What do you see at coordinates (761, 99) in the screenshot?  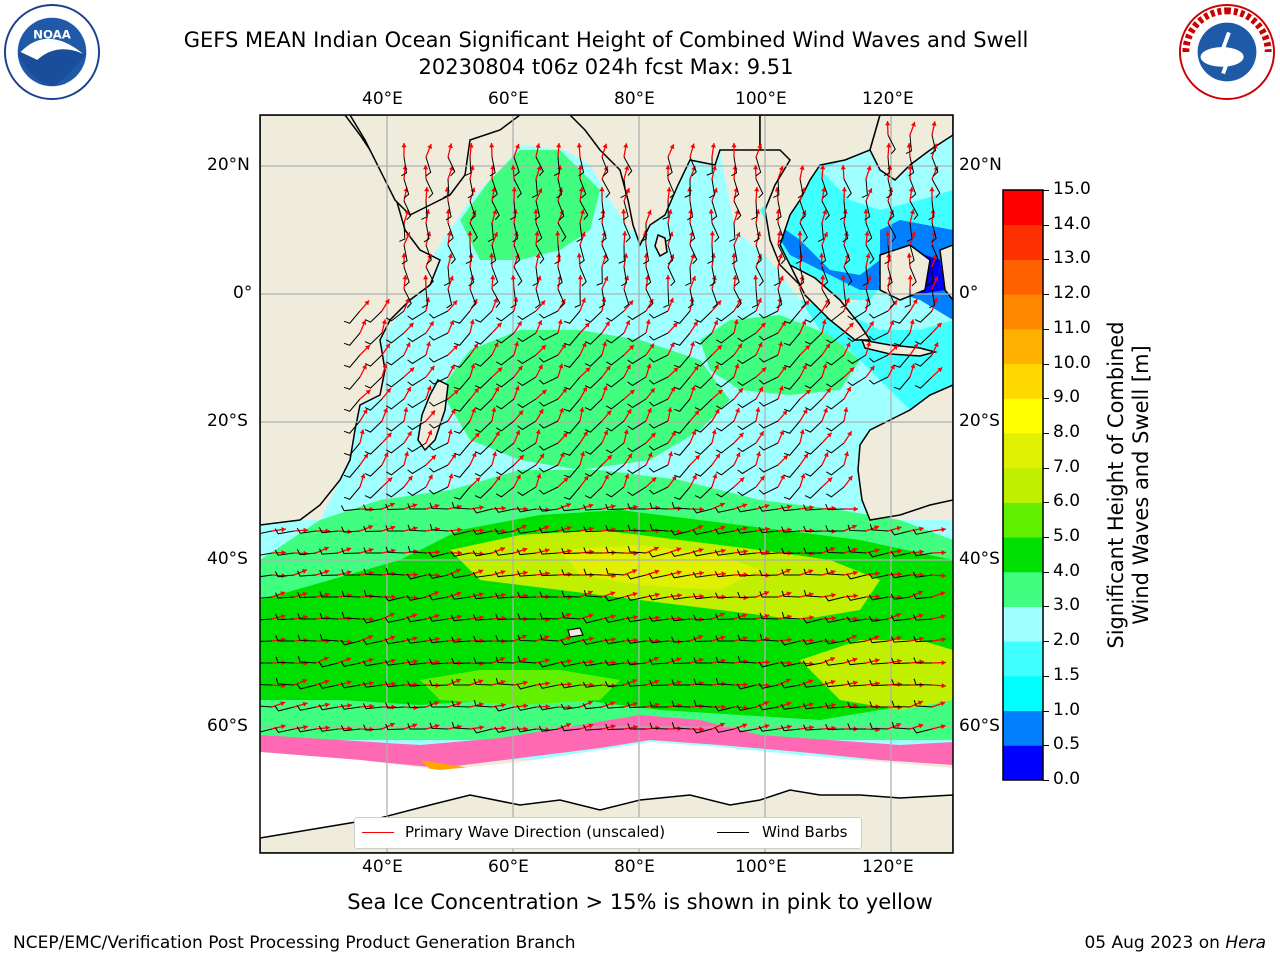 I see `lon-label-top: 100°E` at bounding box center [761, 99].